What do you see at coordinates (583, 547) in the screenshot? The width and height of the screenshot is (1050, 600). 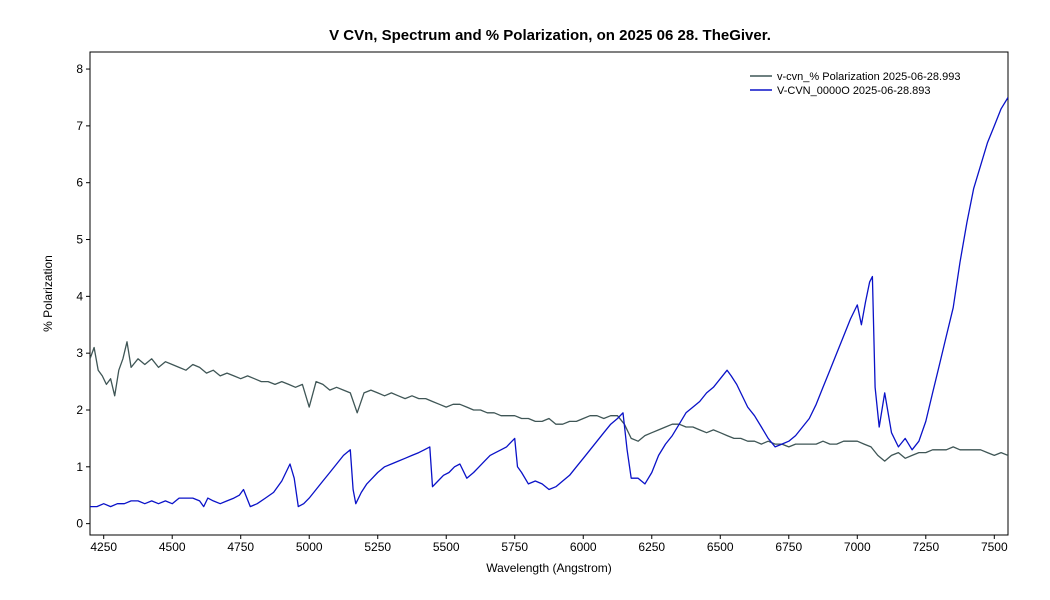 I see `x-tick-label: 6000` at bounding box center [583, 547].